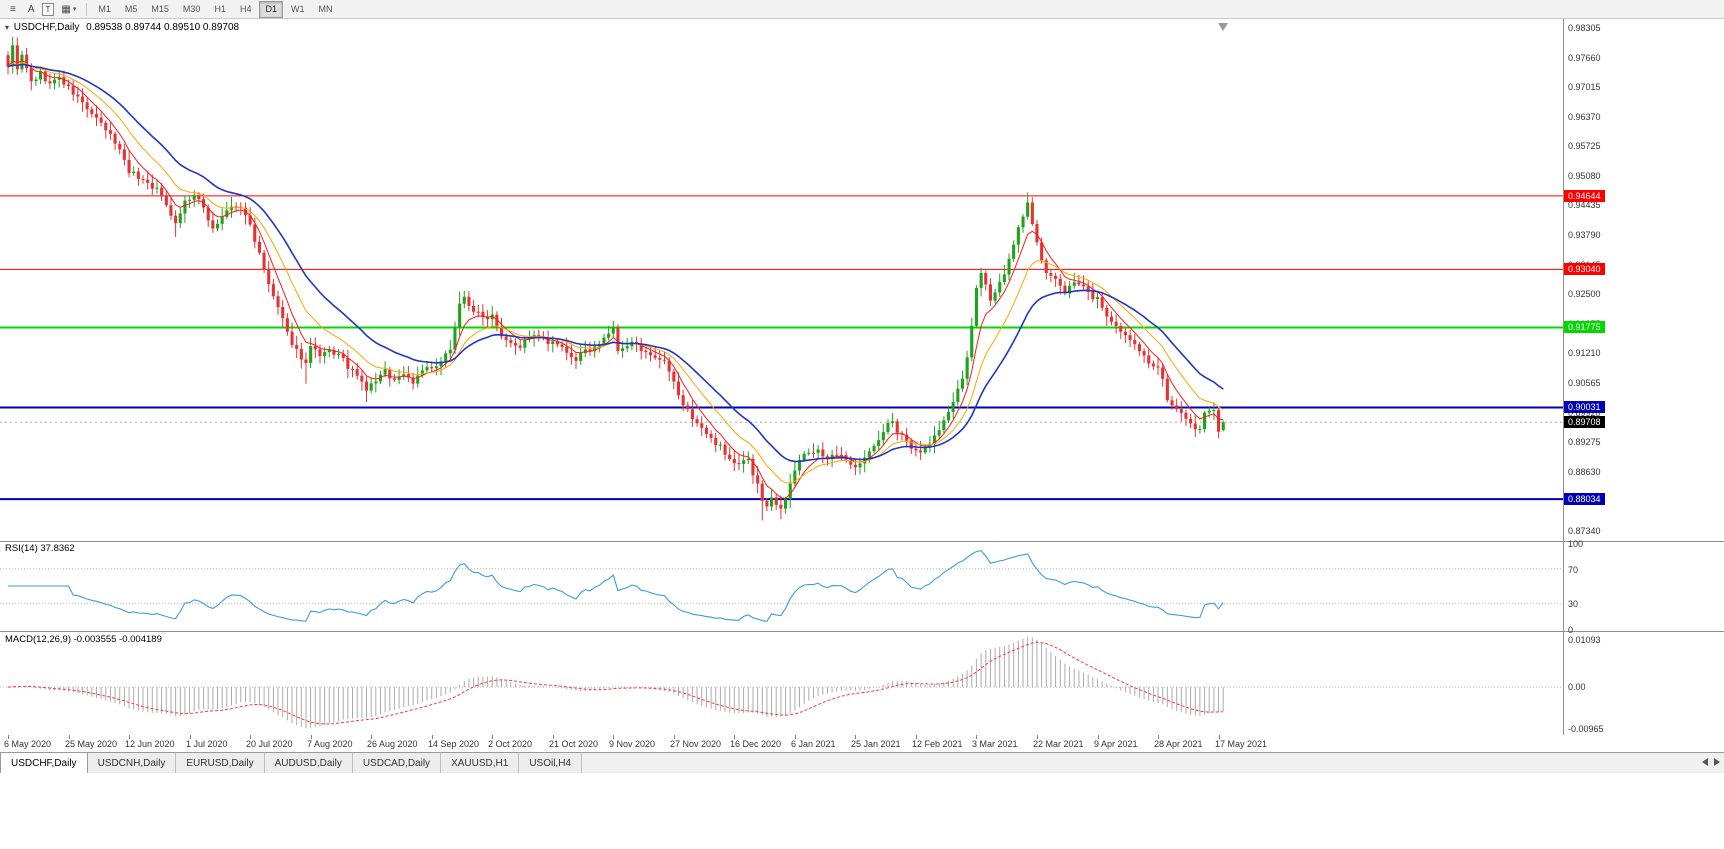  I want to click on chart-tab-usoil: USOil,H4, so click(550, 763).